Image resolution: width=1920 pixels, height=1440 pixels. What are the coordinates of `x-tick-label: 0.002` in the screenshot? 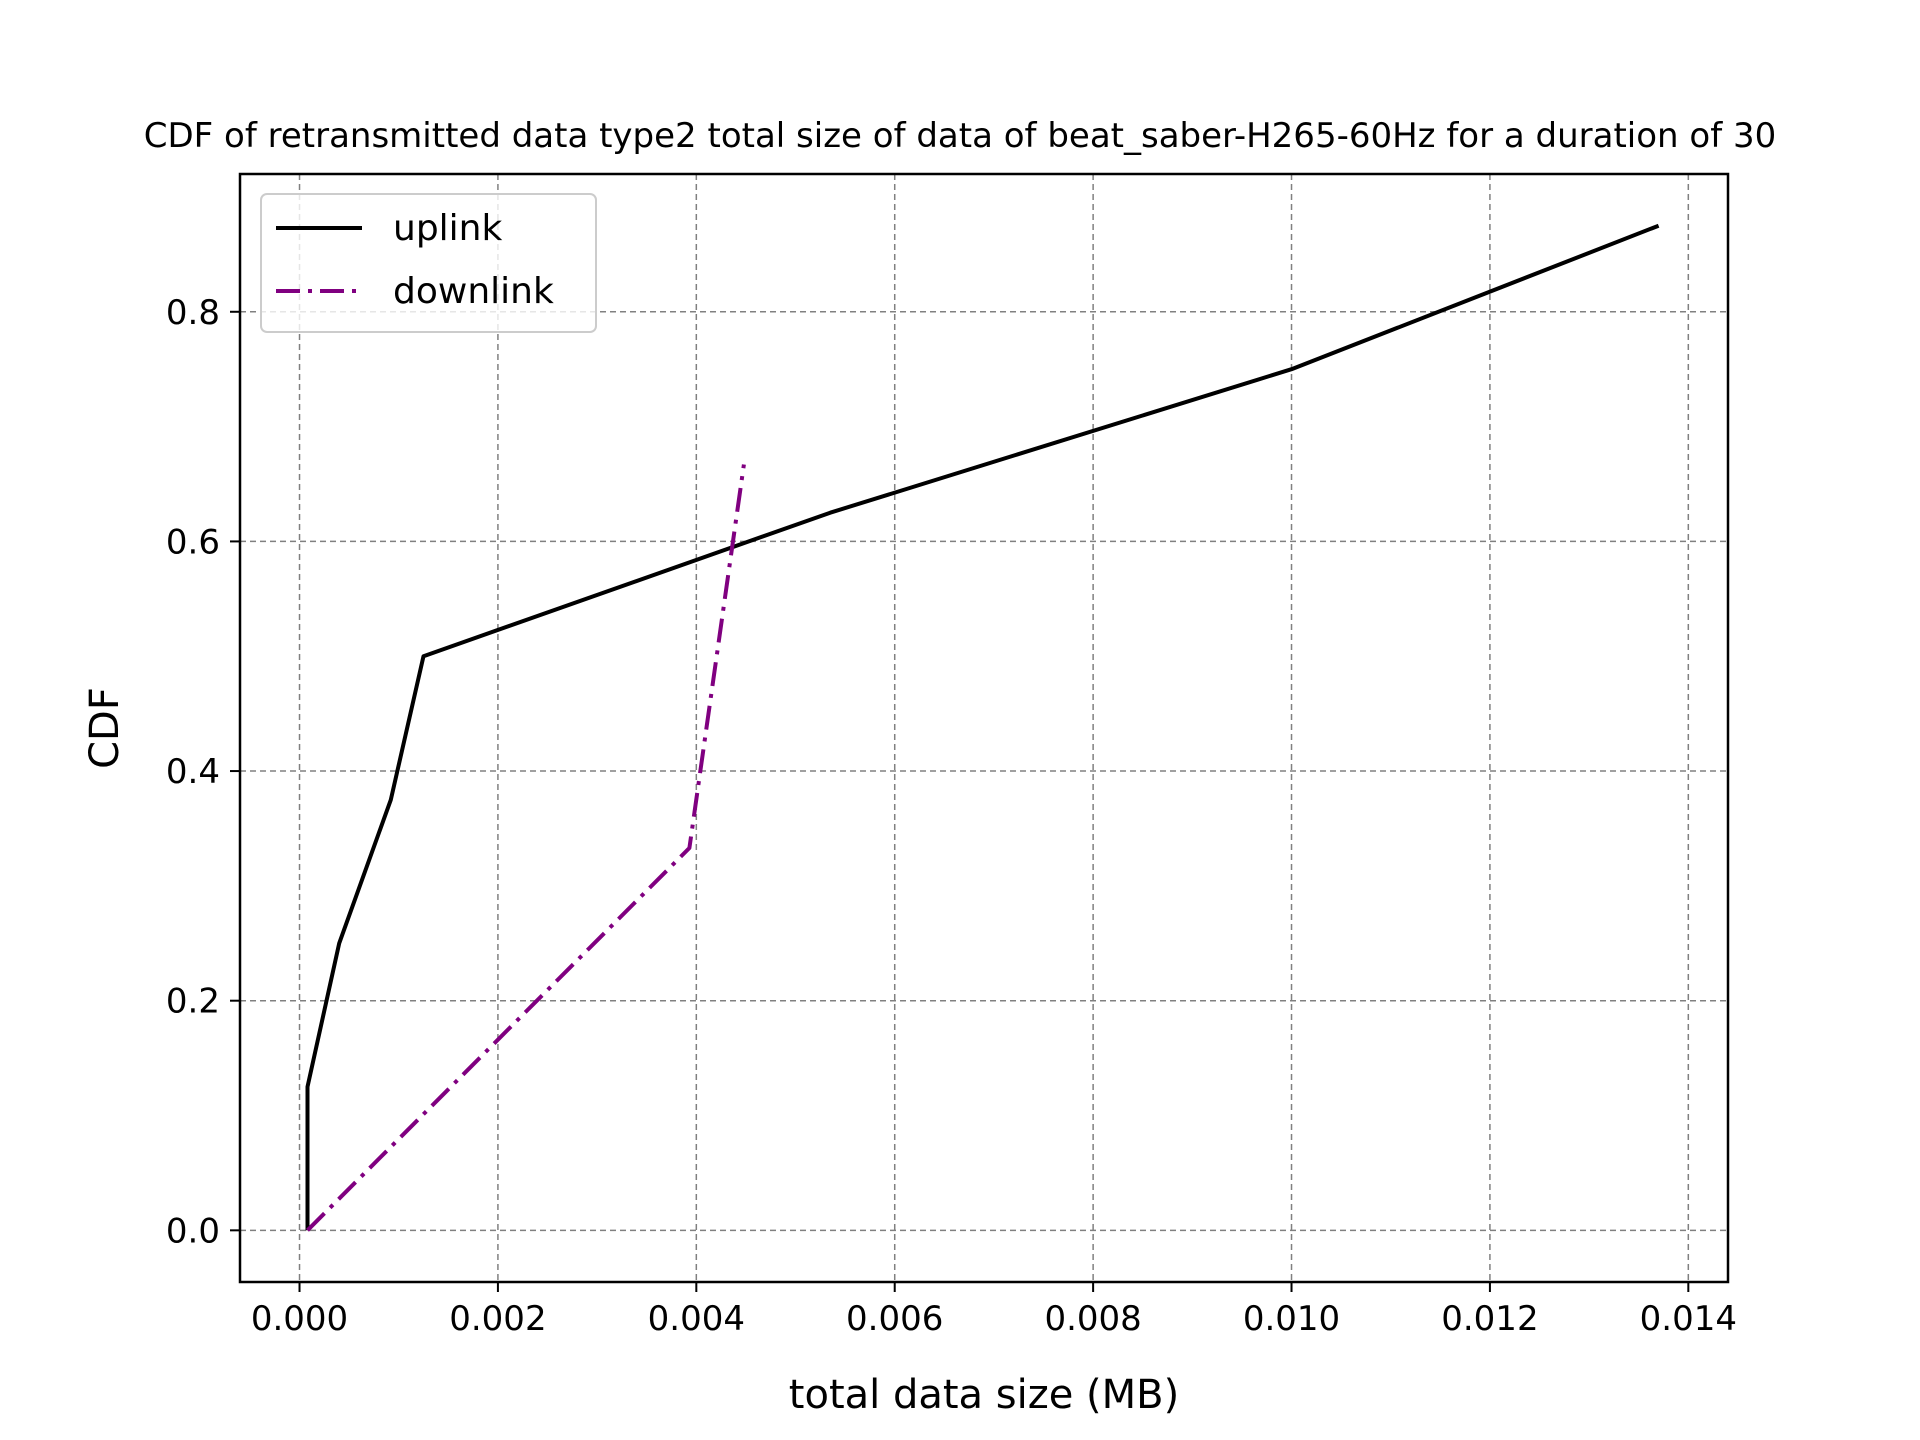 It's located at (497, 1319).